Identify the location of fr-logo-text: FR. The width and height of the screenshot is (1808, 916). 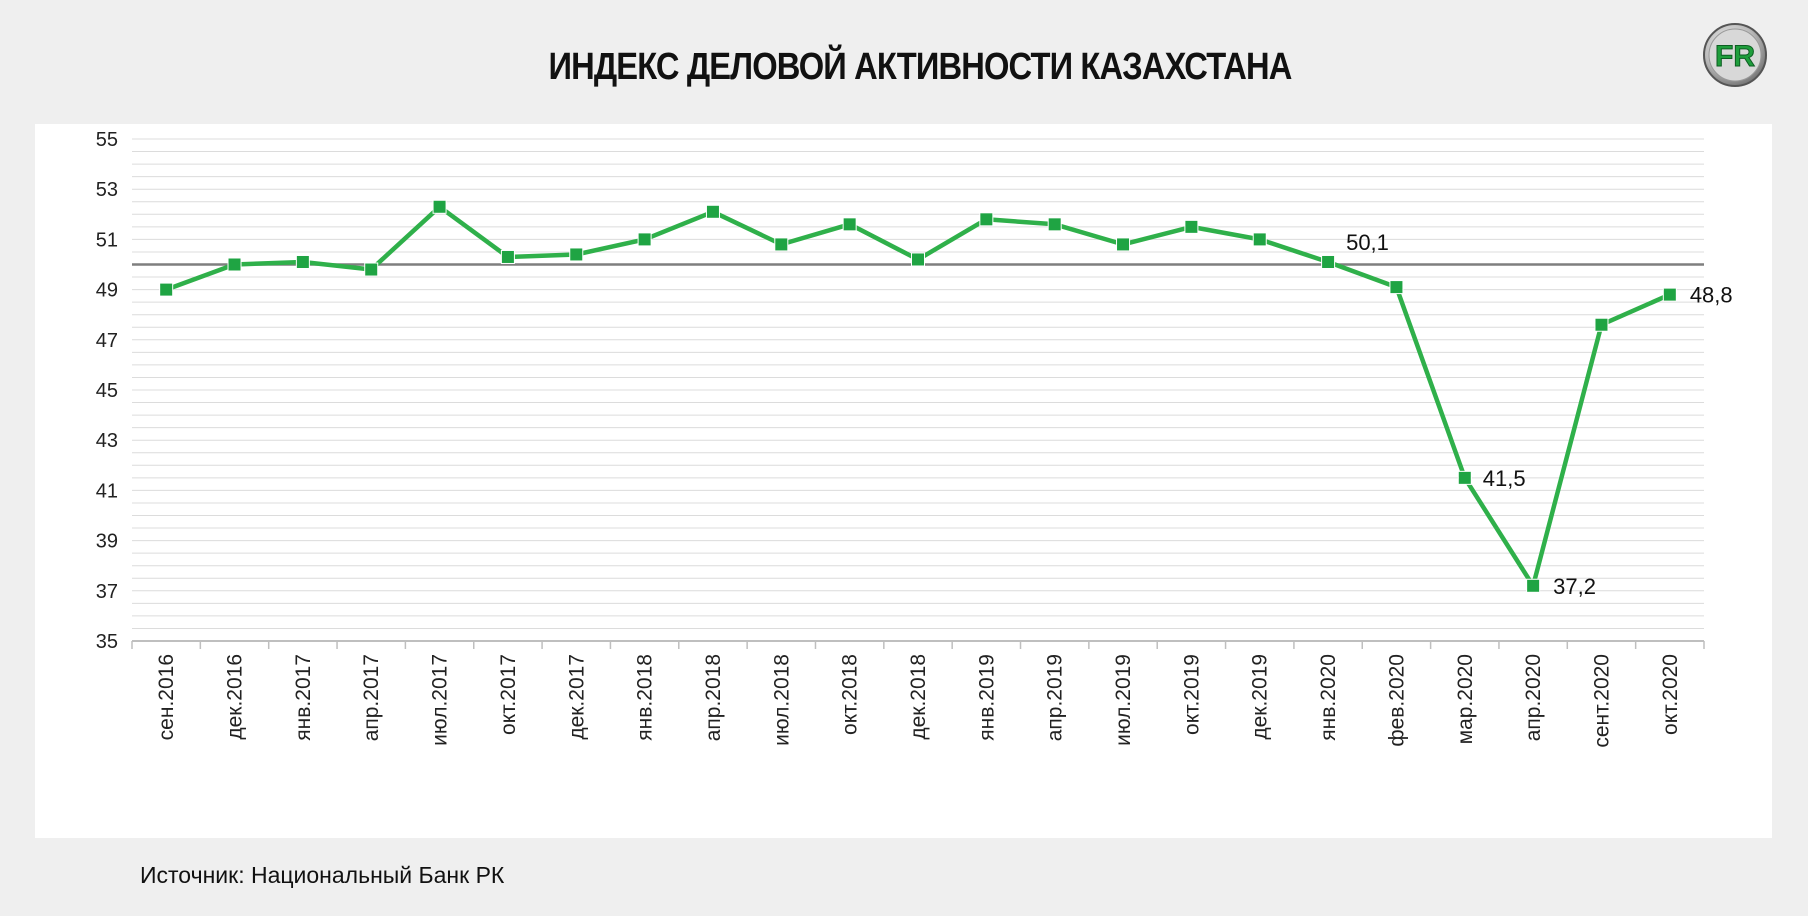
(1735, 56).